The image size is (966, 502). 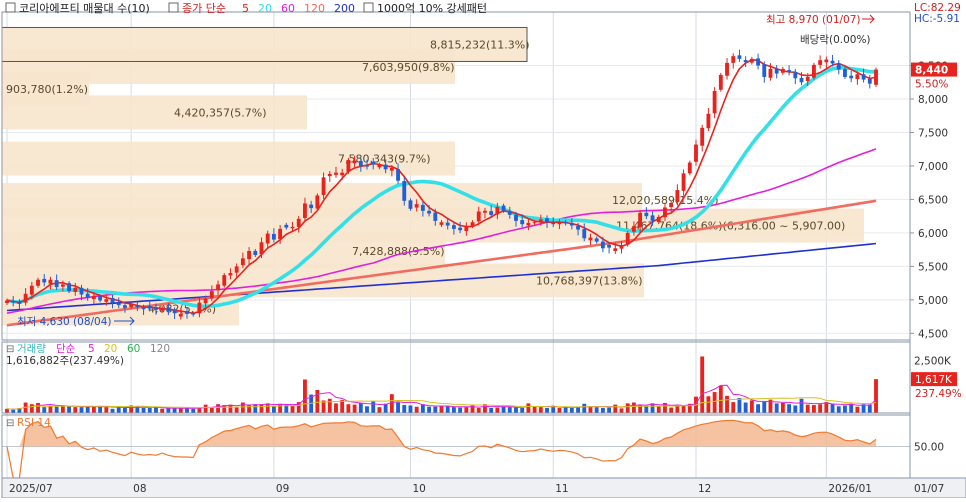 What do you see at coordinates (368, 7) in the screenshot?
I see `pattern-checkbox-icon` at bounding box center [368, 7].